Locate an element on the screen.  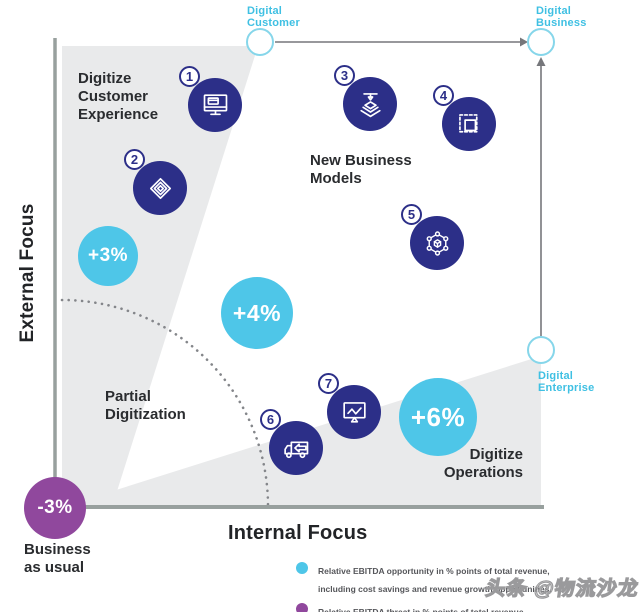
watermark-text: 头条 @物流沙龙 is located at coordinates (562, 588).